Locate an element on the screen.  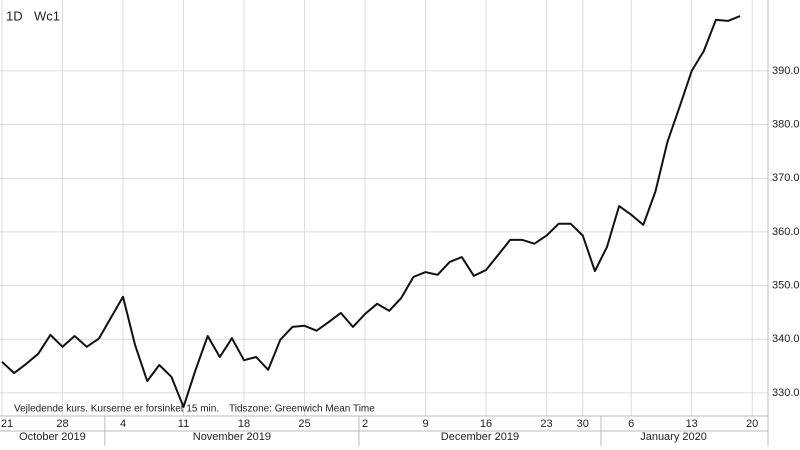
symbol-label: Wc1 is located at coordinates (47, 15).